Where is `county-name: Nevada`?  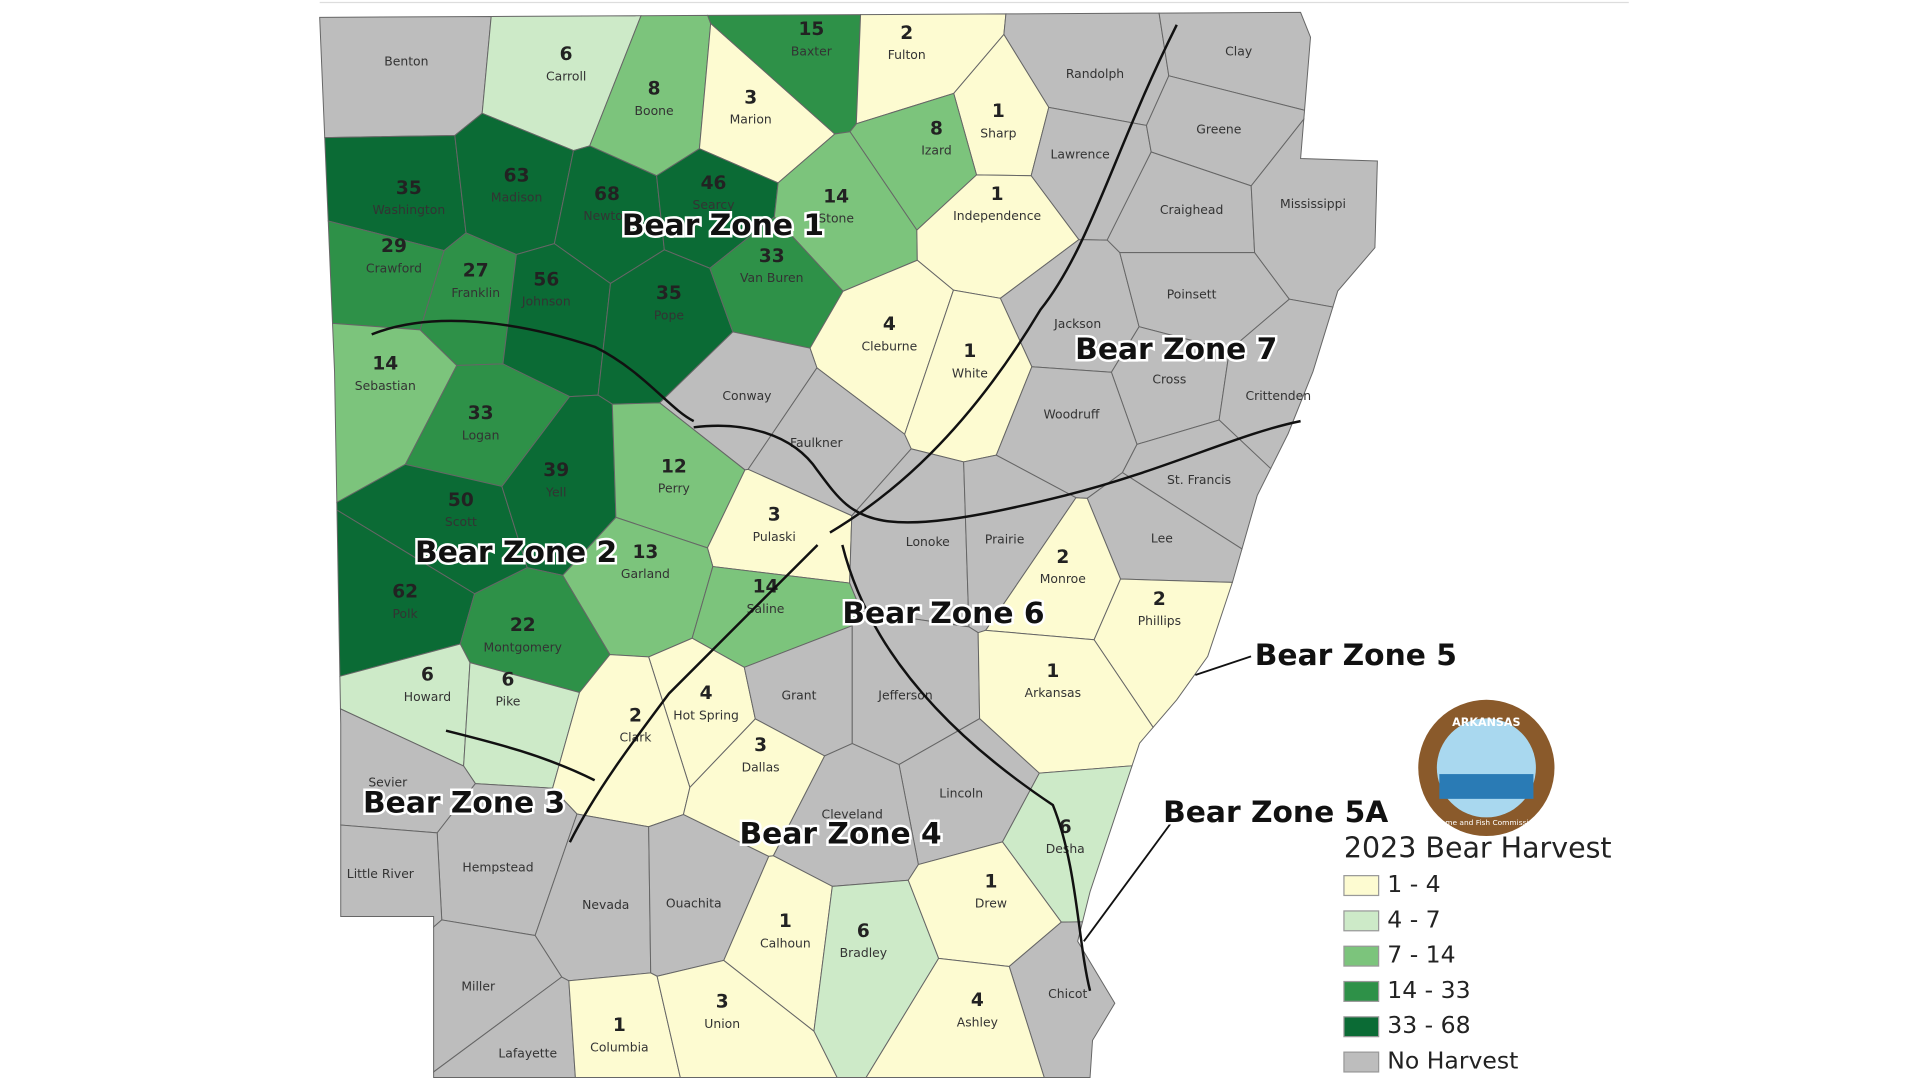
county-name: Nevada is located at coordinates (605, 905).